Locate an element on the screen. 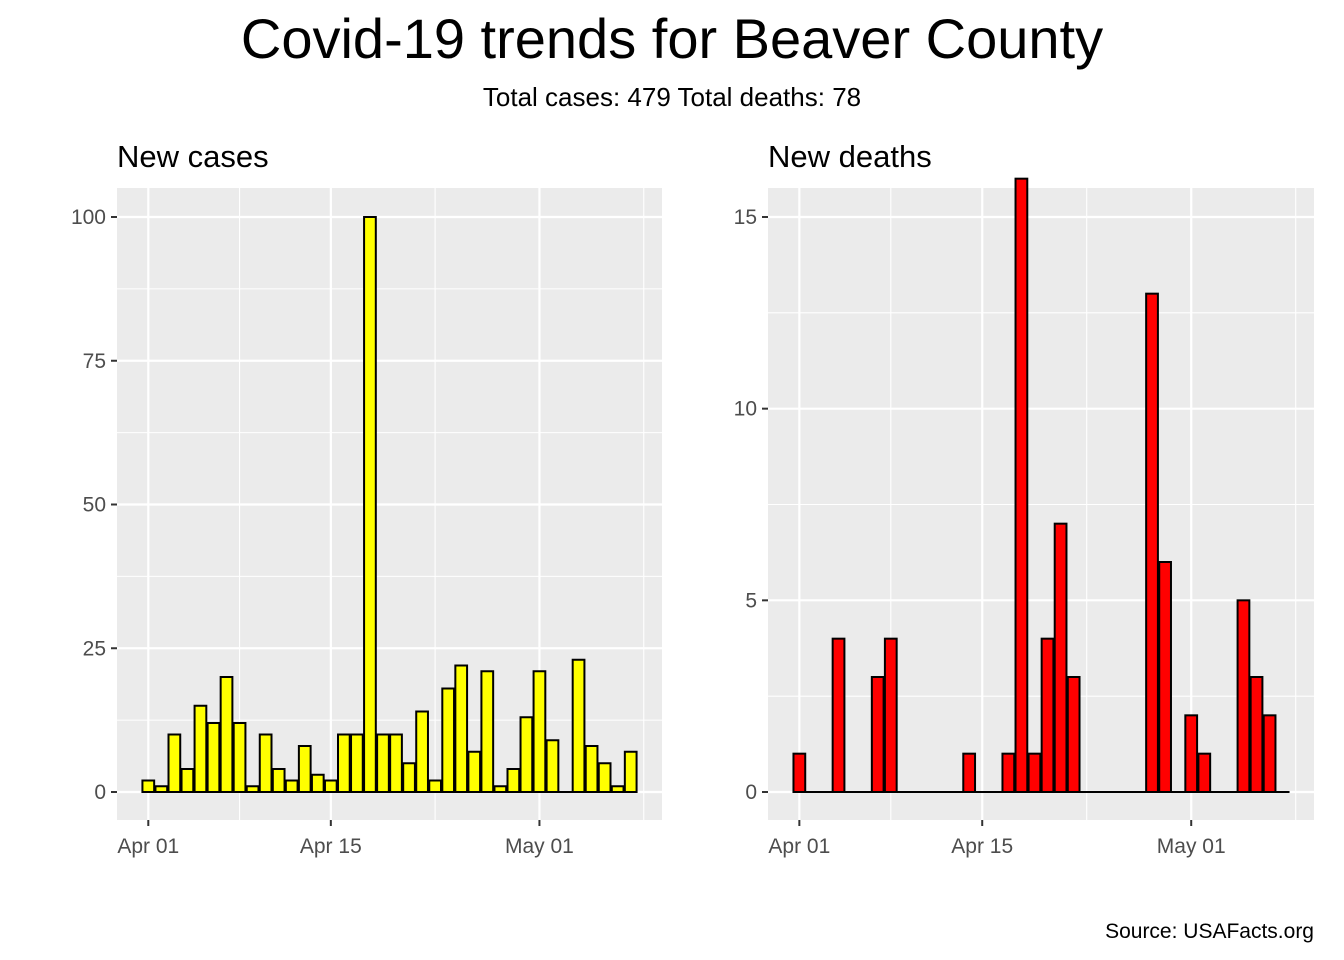 Image resolution: width=1344 pixels, height=960 pixels. y-tick-label: 15 is located at coordinates (745, 217).